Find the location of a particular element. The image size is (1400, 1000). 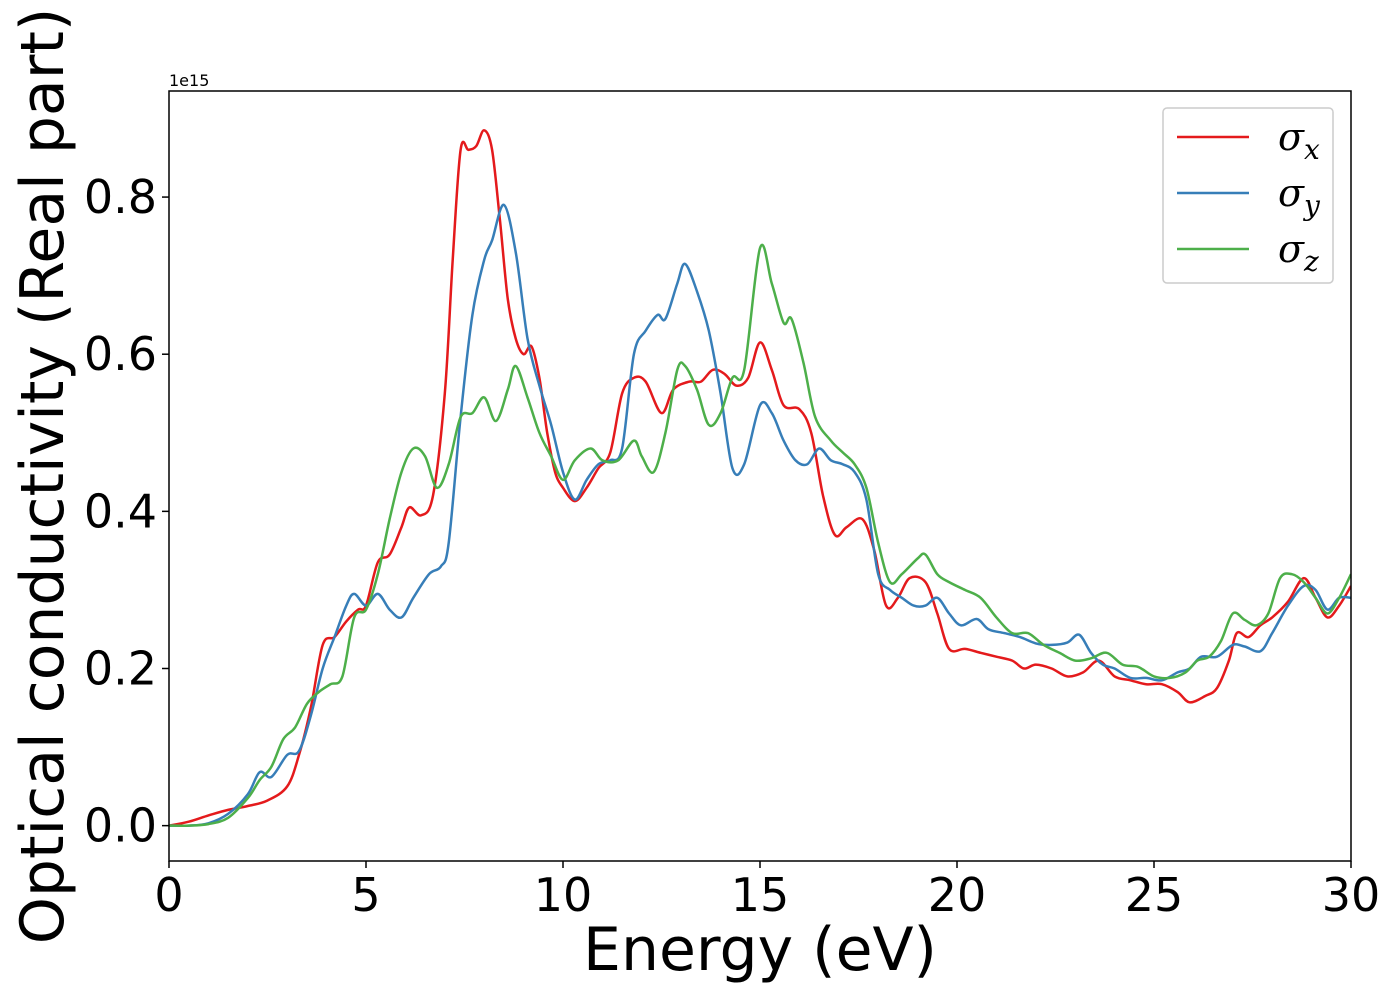

x-tick-label: 5 is located at coordinates (365, 895).